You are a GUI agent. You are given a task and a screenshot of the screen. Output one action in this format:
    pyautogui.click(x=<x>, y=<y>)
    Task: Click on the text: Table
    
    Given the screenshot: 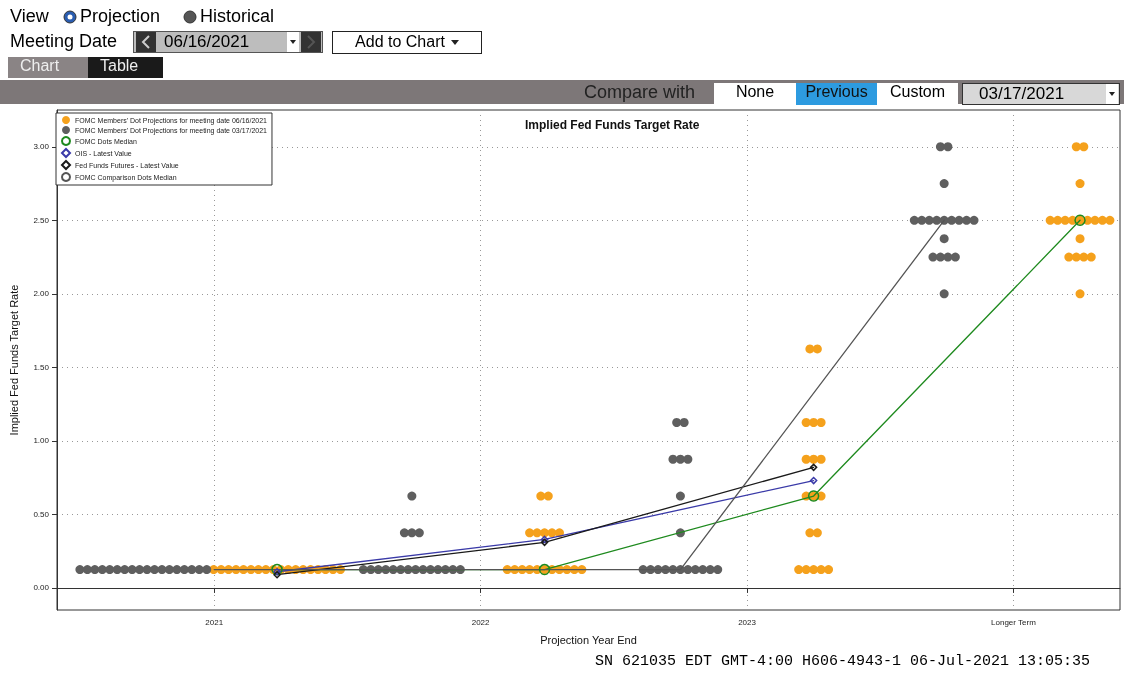 What is the action you would take?
    pyautogui.click(x=125, y=67)
    